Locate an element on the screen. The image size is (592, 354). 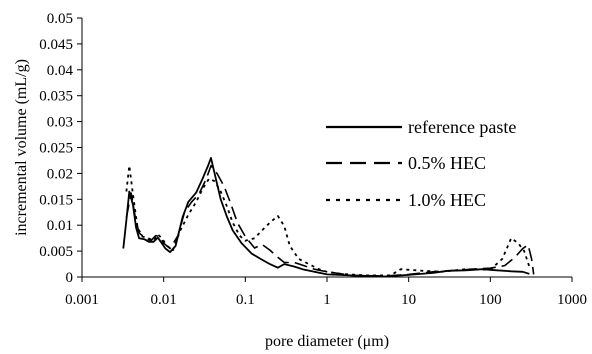
y-tick-label: 0 is located at coordinates (70, 278).